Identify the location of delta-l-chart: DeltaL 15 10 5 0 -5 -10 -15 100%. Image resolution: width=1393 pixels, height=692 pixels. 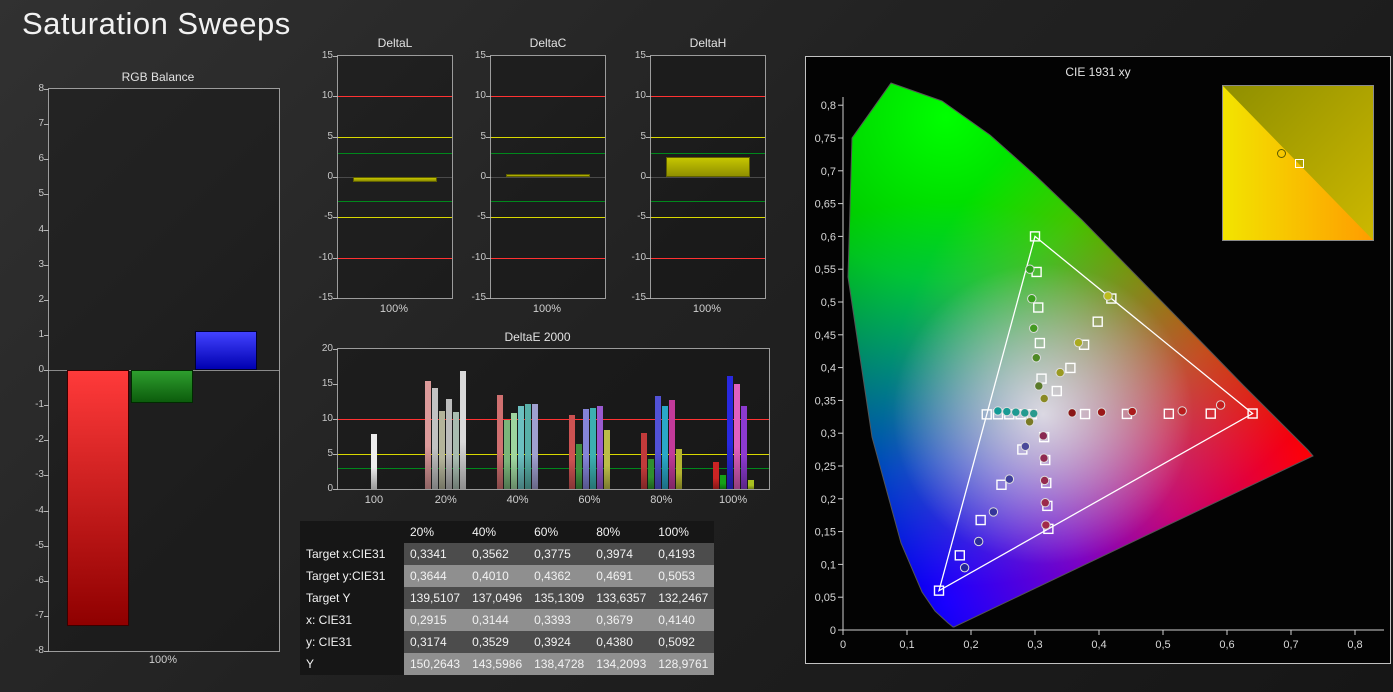
(393, 177).